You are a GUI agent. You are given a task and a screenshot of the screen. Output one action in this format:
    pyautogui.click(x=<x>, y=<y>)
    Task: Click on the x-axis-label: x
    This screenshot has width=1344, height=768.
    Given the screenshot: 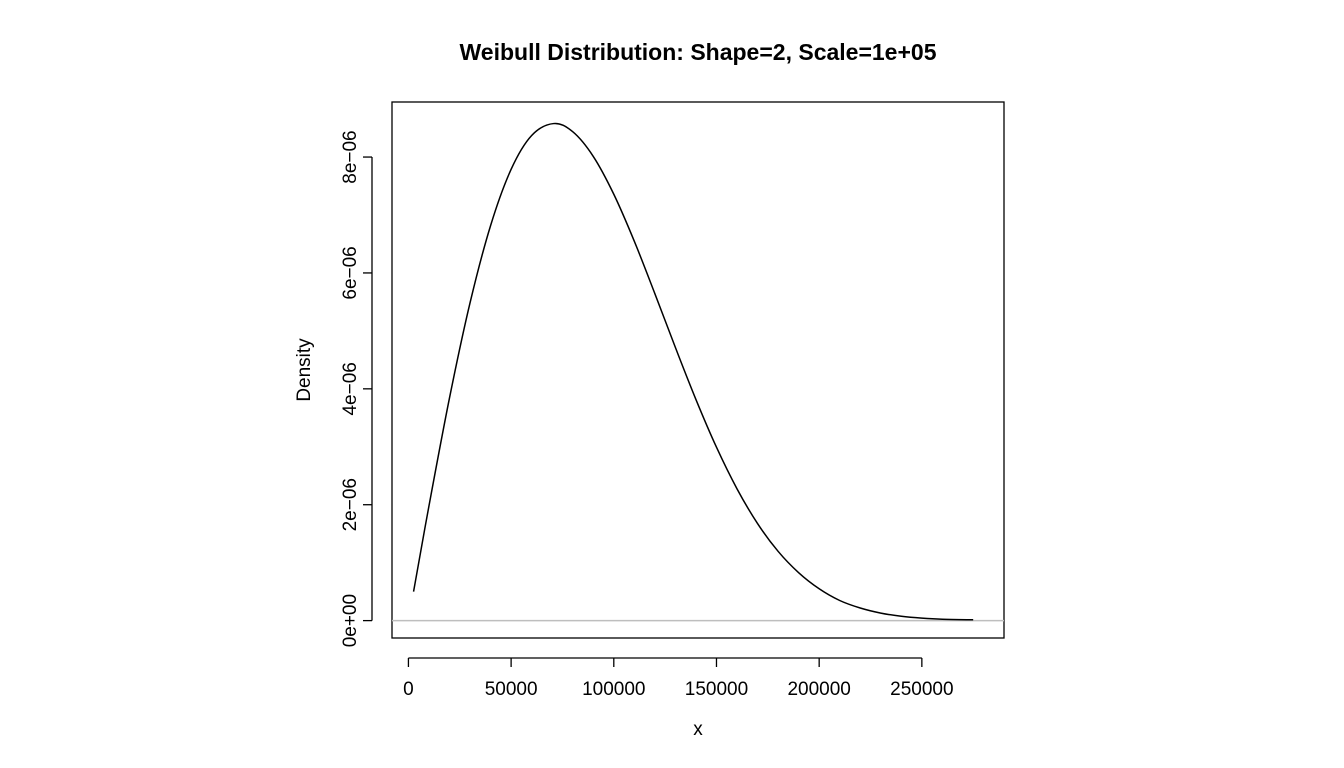 What is the action you would take?
    pyautogui.click(x=698, y=729)
    